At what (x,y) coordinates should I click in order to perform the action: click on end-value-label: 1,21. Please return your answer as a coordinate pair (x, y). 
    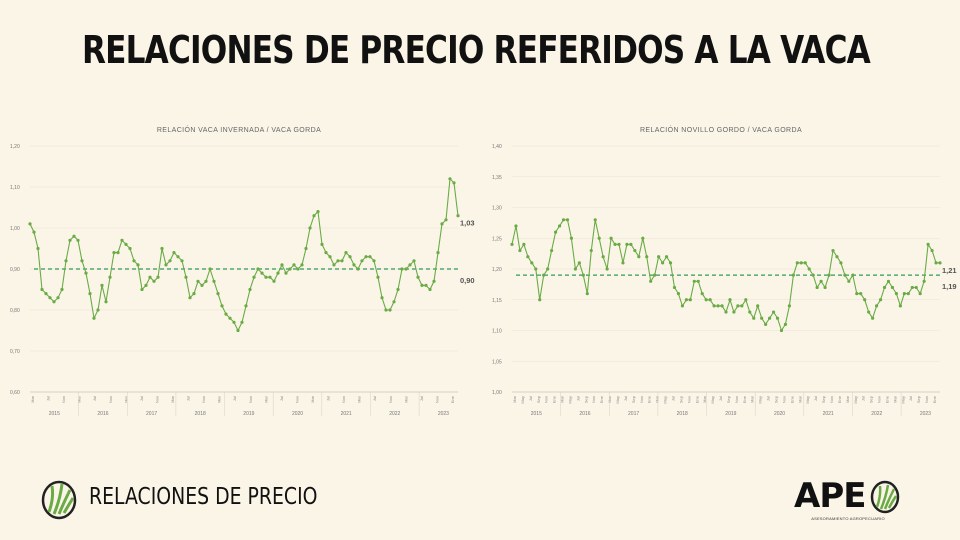
    Looking at the image, I should click on (949, 270).